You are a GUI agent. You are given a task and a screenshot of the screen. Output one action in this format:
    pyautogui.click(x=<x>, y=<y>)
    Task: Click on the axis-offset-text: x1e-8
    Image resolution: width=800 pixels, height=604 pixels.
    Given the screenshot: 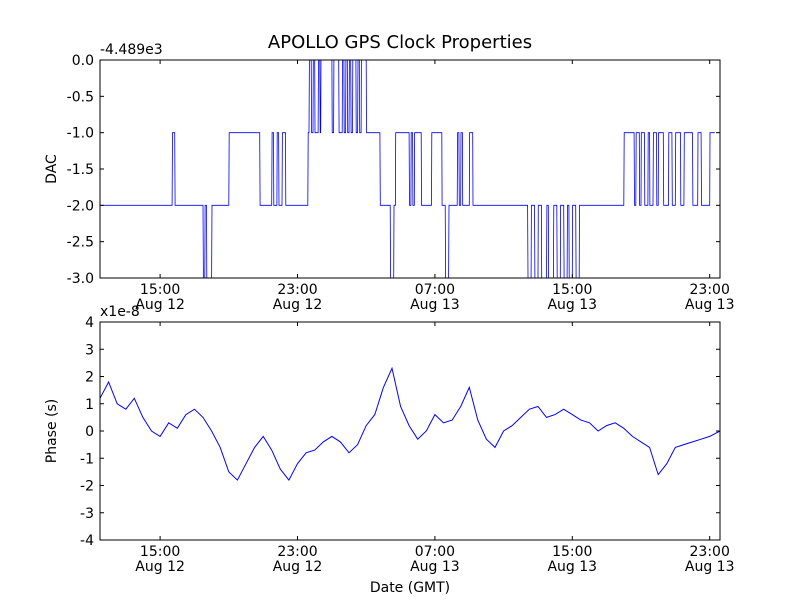 What is the action you would take?
    pyautogui.click(x=120, y=312)
    